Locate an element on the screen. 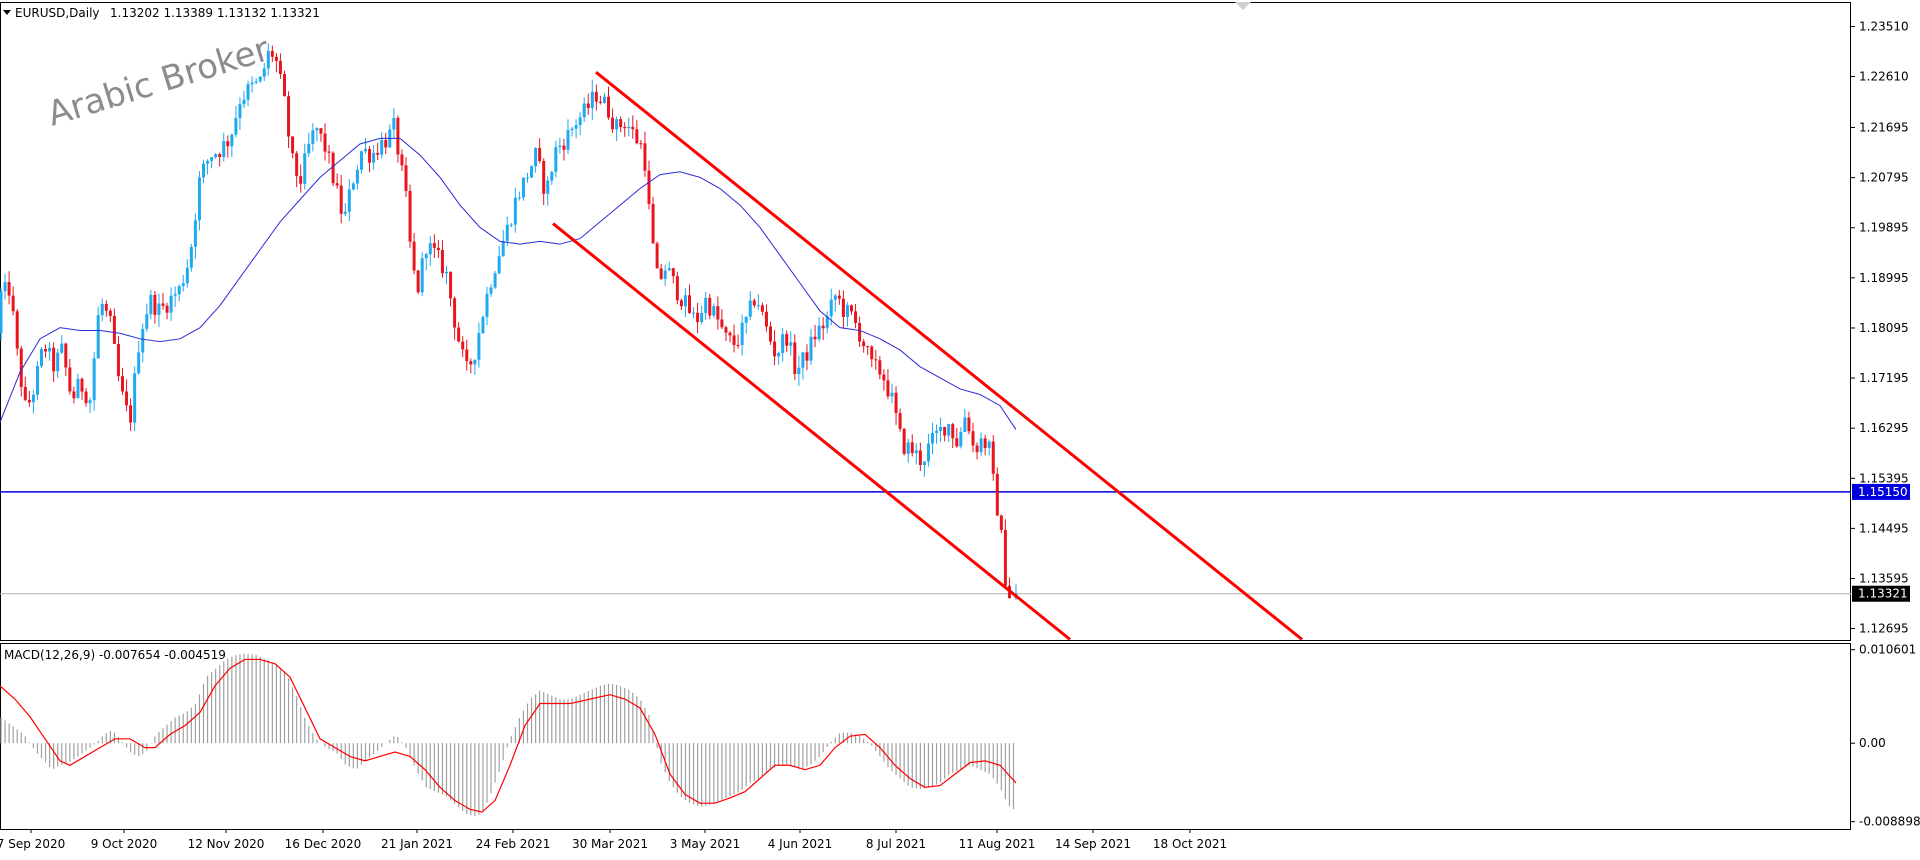  price-tick-label: 1.16295 is located at coordinates (1884, 428).